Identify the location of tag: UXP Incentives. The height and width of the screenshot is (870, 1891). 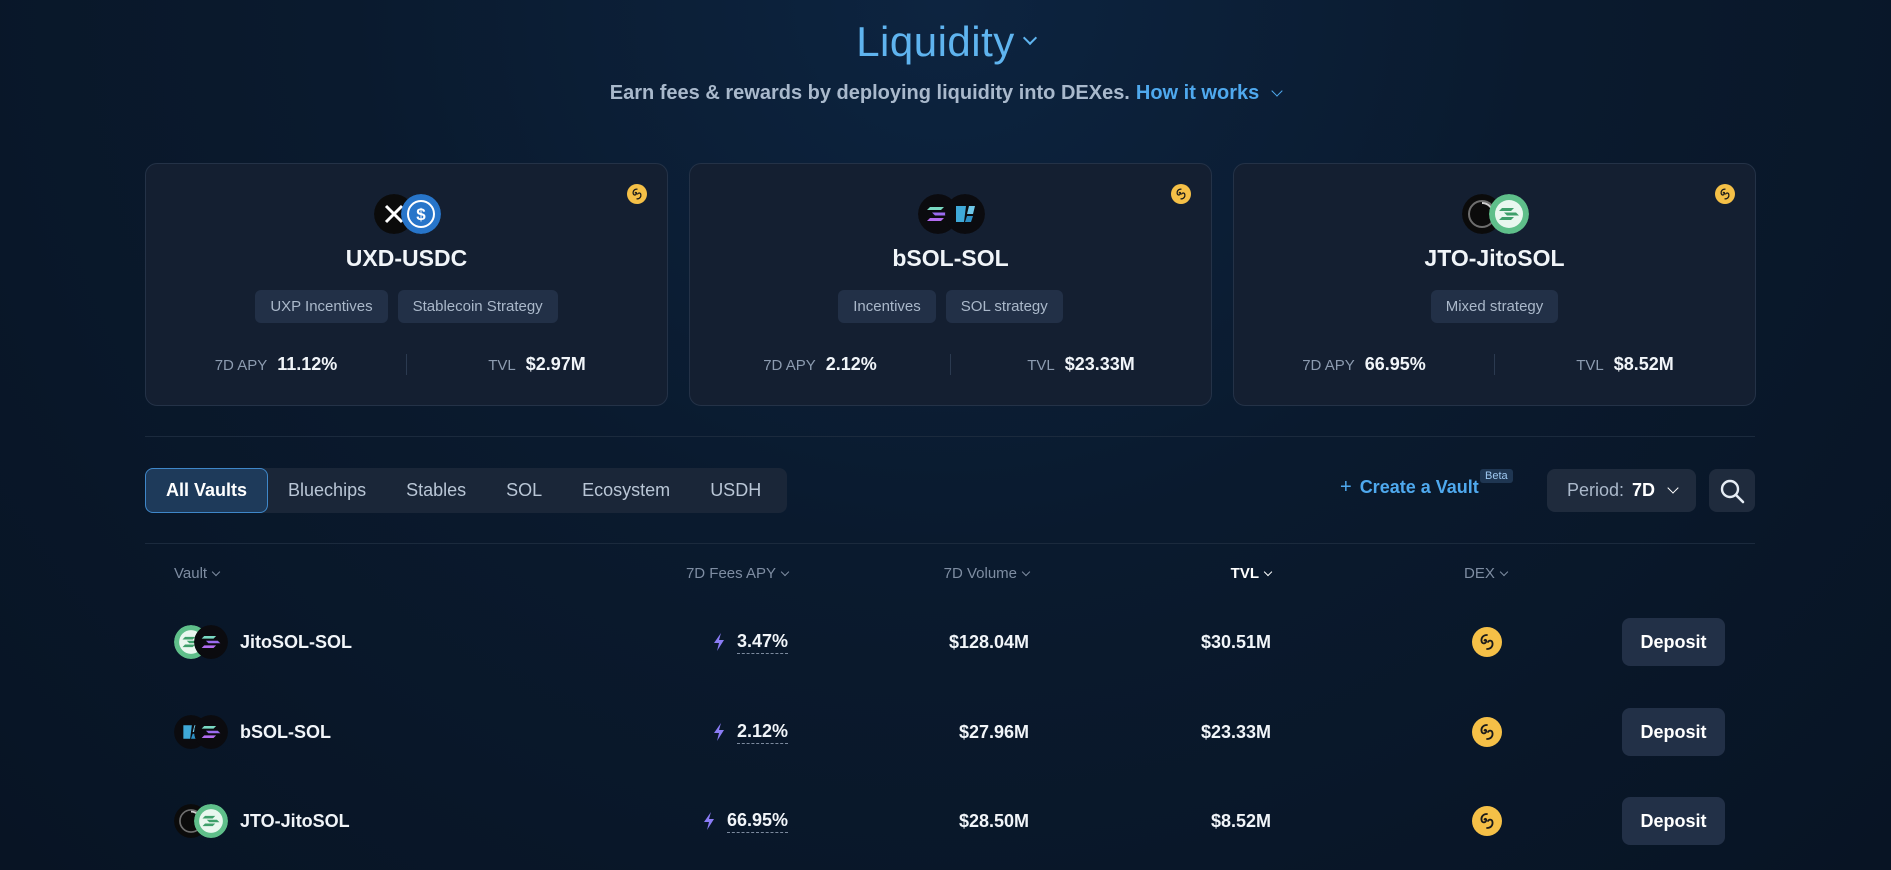
(321, 306).